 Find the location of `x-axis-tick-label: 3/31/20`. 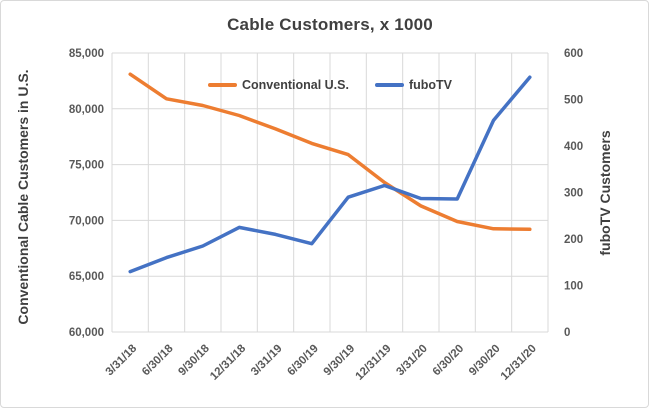

x-axis-tick-label: 3/31/20 is located at coordinates (412, 361).